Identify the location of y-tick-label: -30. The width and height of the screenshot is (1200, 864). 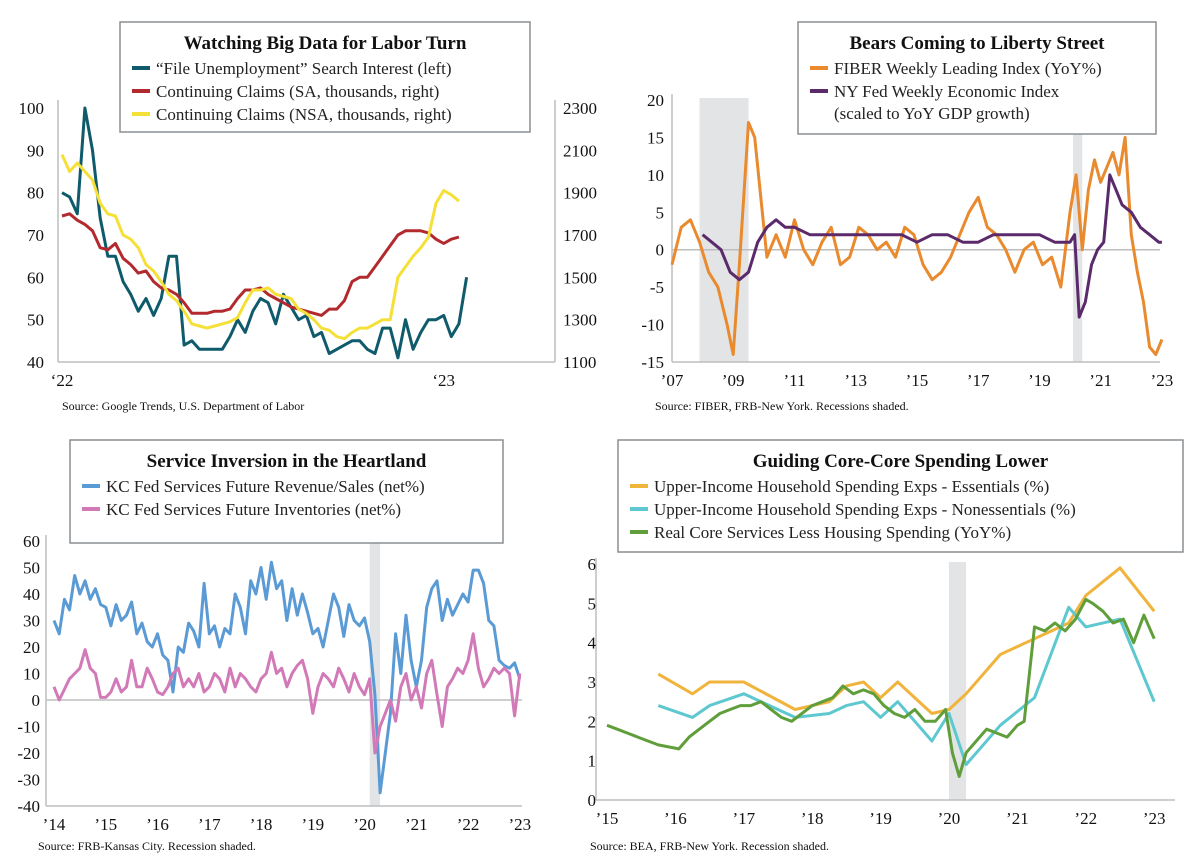
(28, 780).